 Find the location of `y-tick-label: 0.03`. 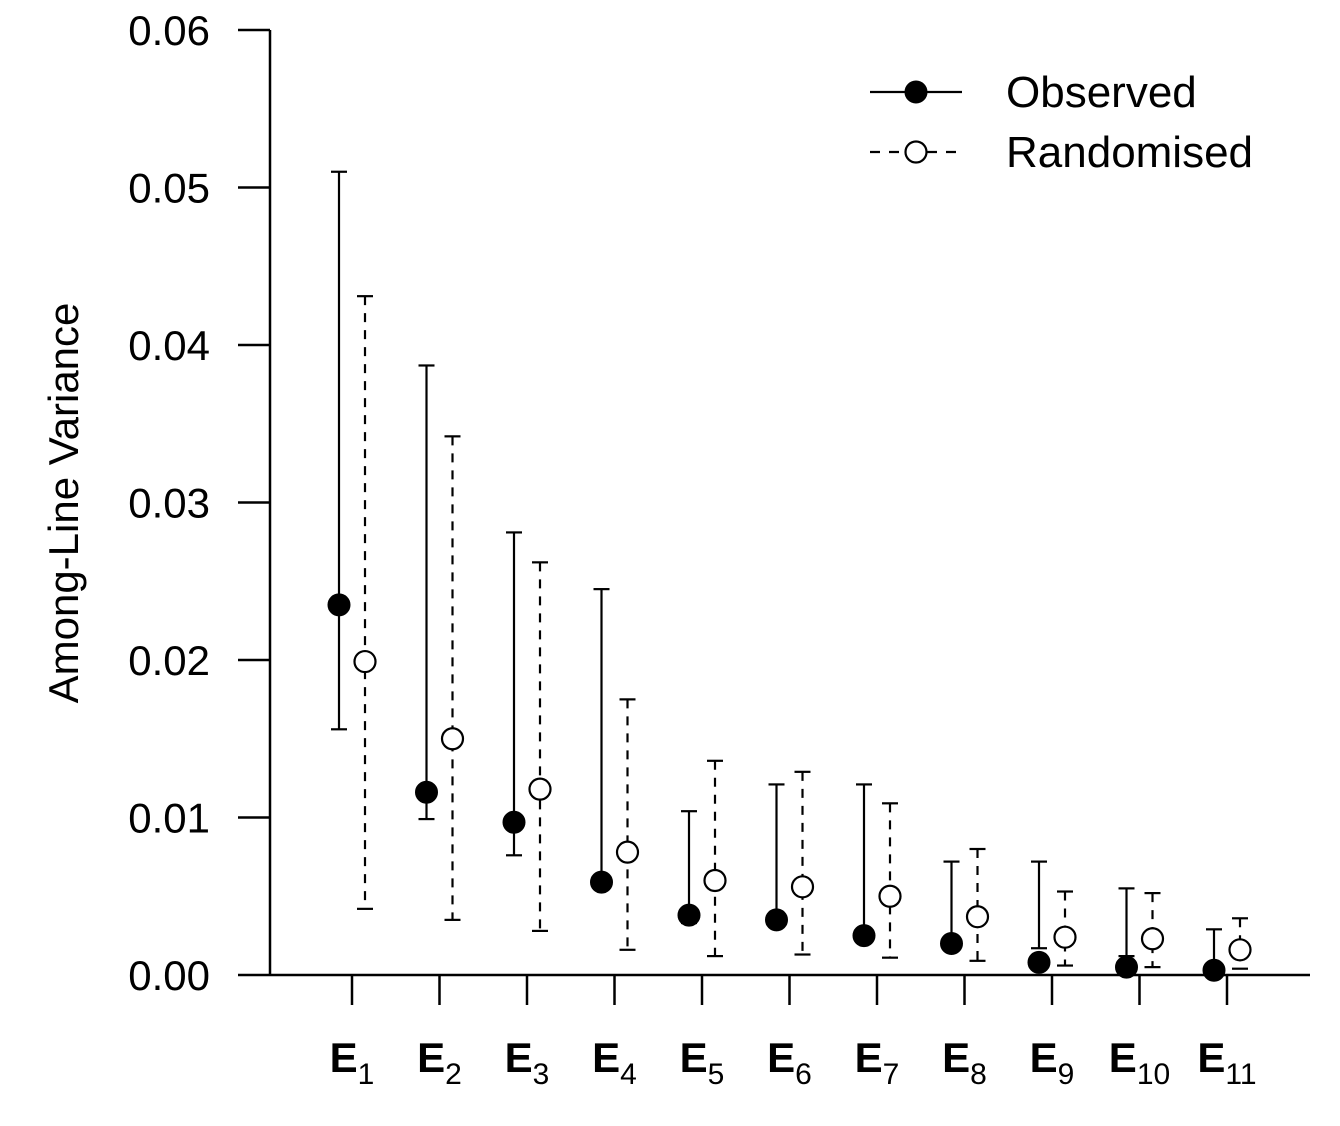

y-tick-label: 0.03 is located at coordinates (169, 503).